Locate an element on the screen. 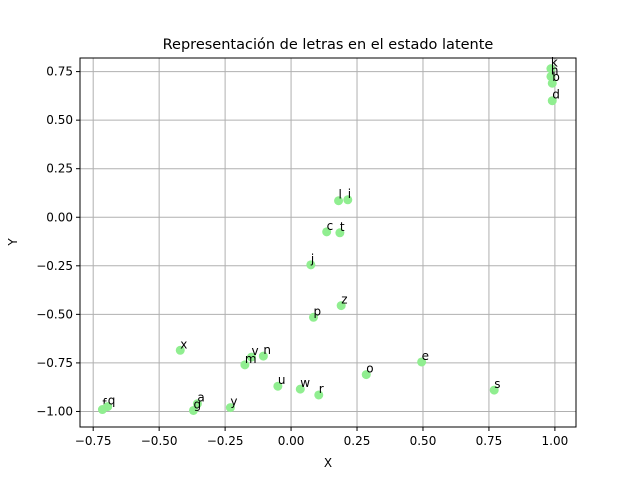 The width and height of the screenshot is (640, 480). point-label-h: h is located at coordinates (555, 70).